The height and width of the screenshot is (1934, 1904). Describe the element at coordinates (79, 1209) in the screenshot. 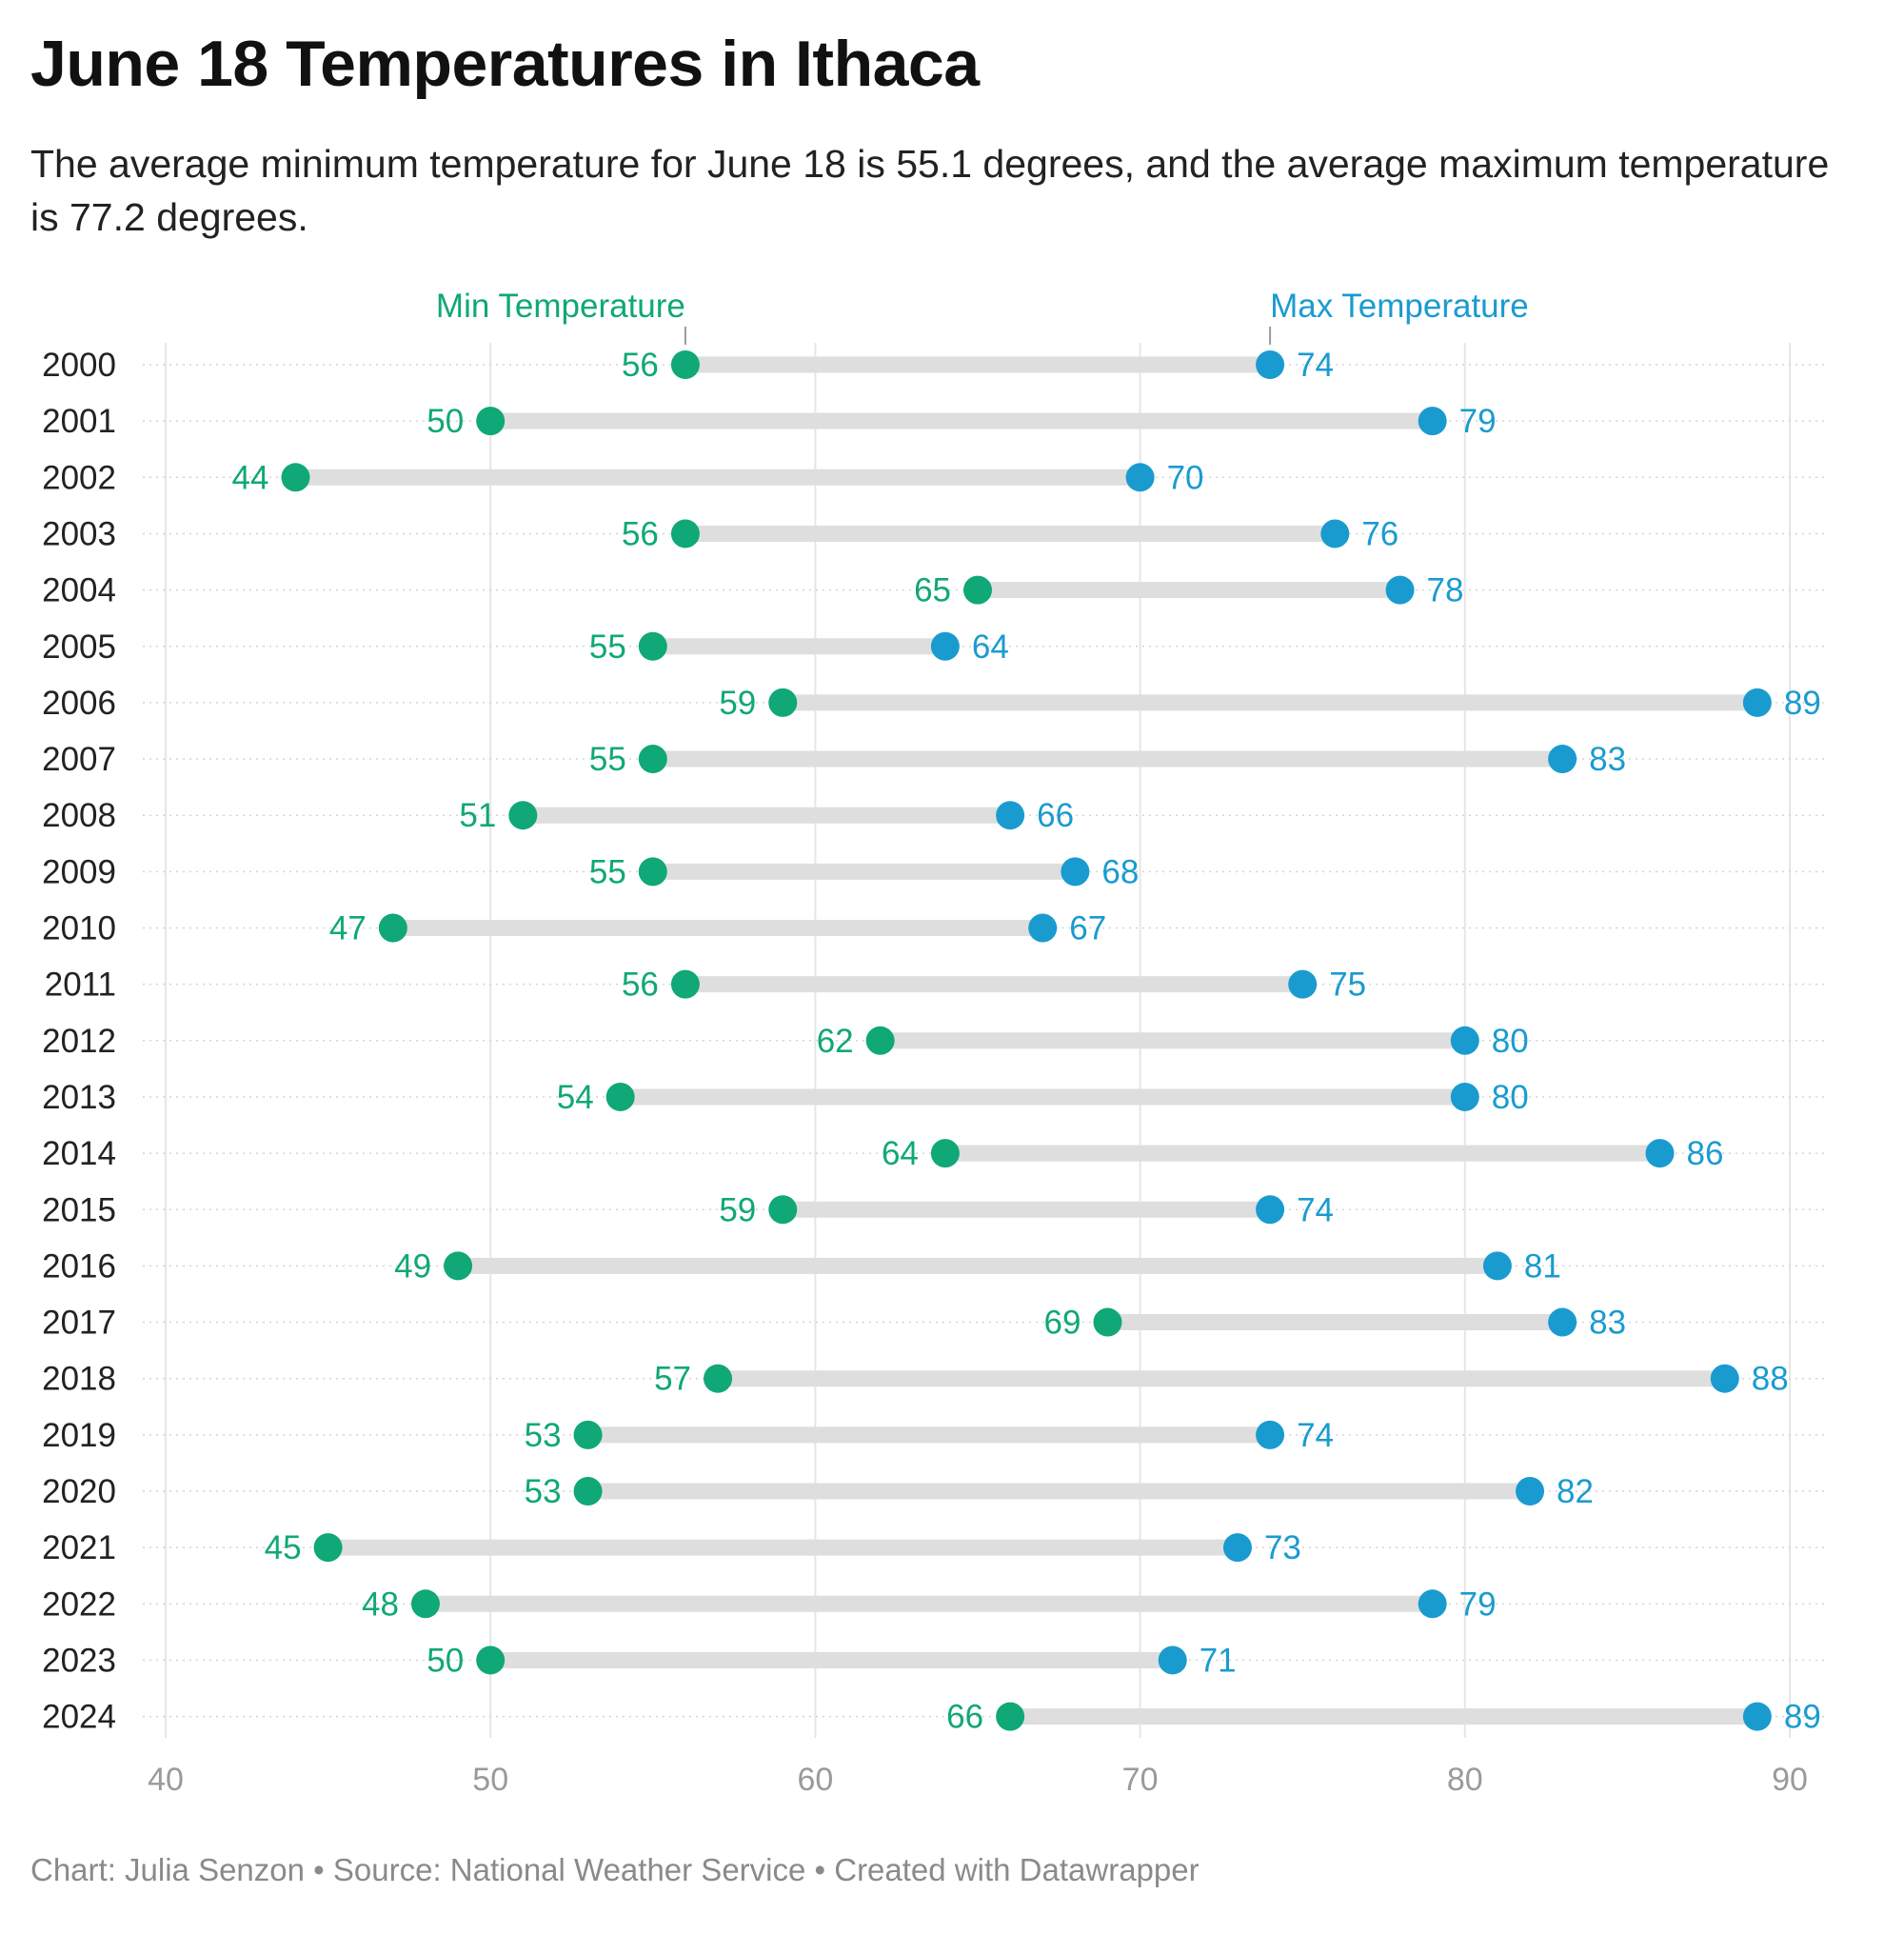

I see `year-label: 2015` at that location.